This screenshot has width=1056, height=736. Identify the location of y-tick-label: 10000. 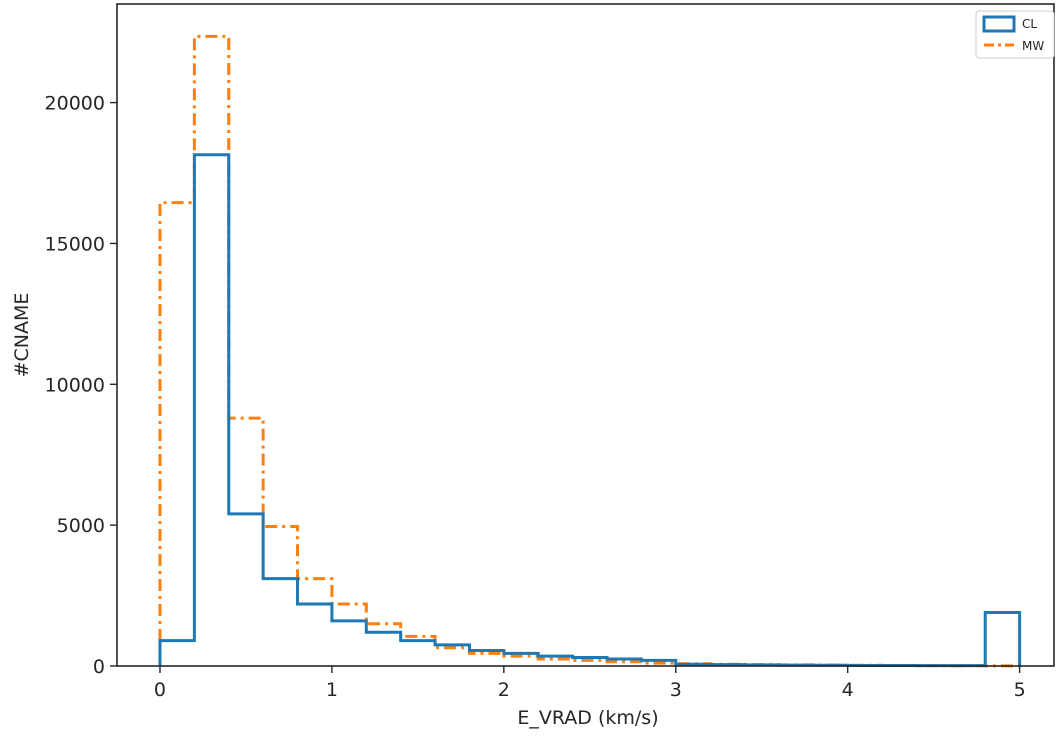
(75, 385).